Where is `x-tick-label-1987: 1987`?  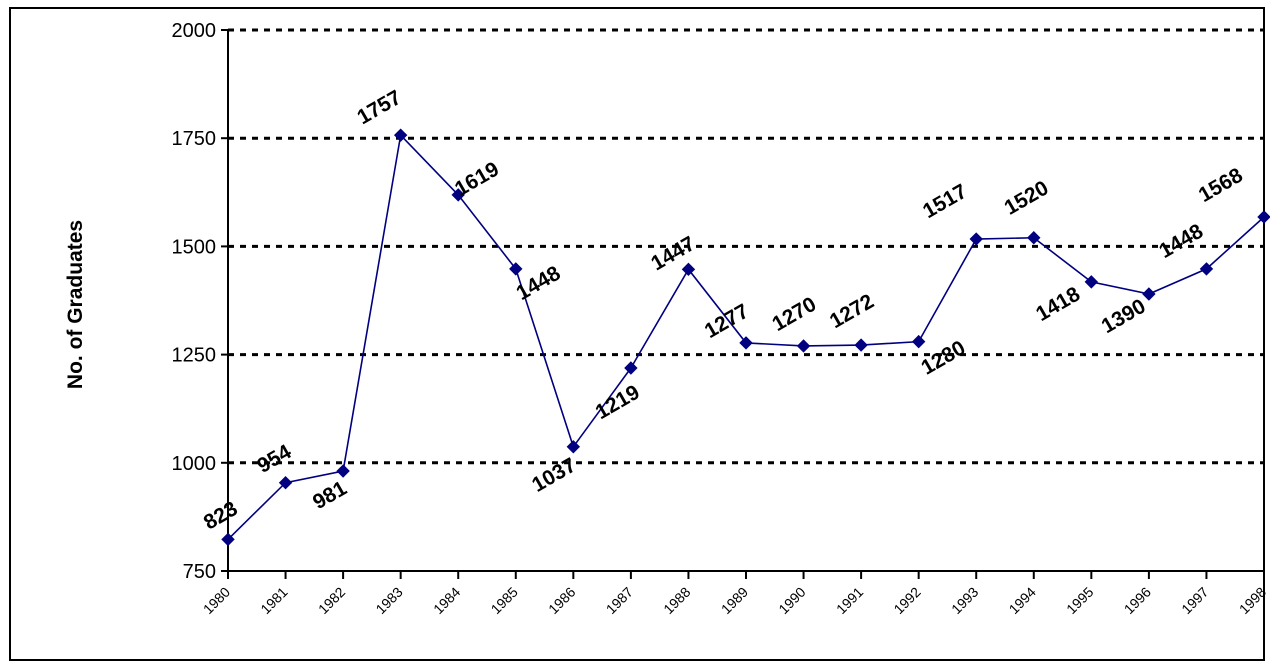
x-tick-label-1987: 1987 is located at coordinates (619, 600).